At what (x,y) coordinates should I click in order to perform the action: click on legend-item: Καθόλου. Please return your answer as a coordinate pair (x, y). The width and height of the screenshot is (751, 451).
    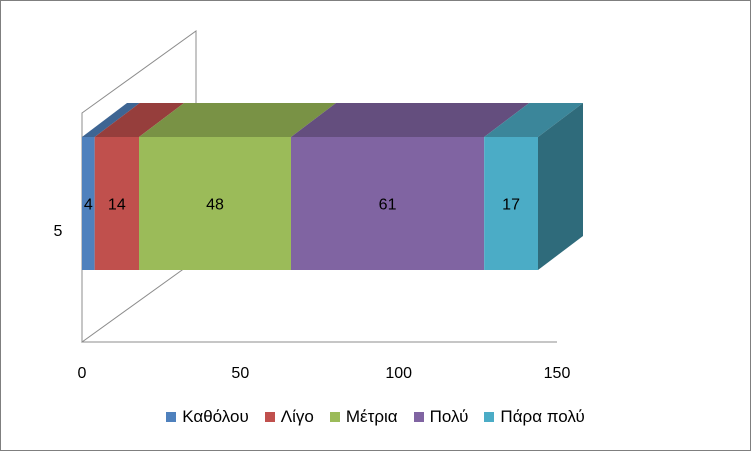
    Looking at the image, I should click on (207, 417).